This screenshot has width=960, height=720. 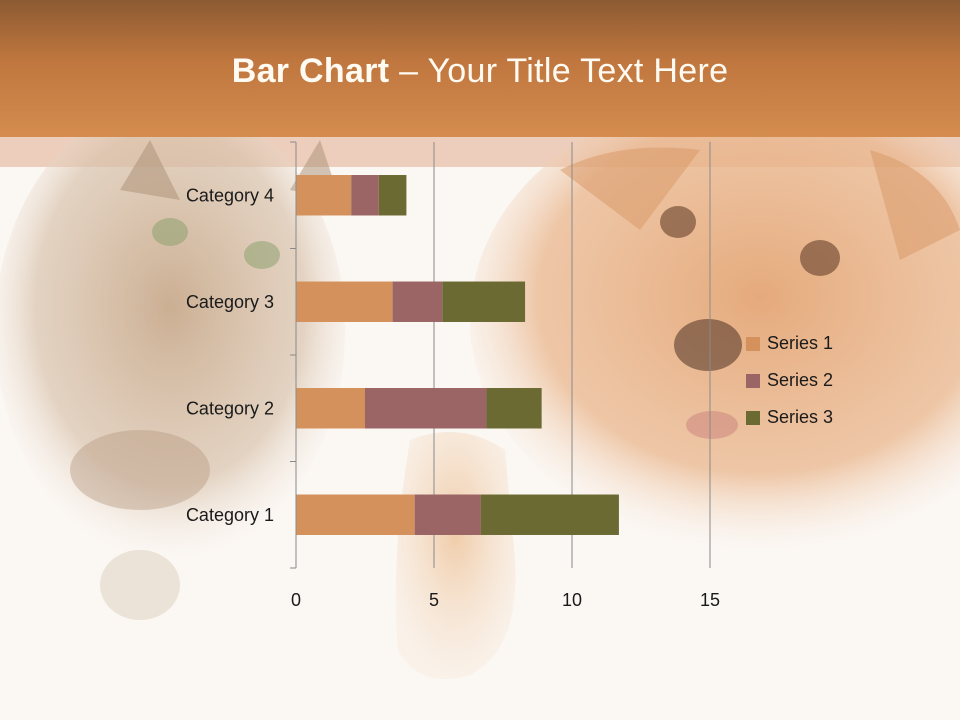 I want to click on legend-label: Series 3, so click(x=800, y=417).